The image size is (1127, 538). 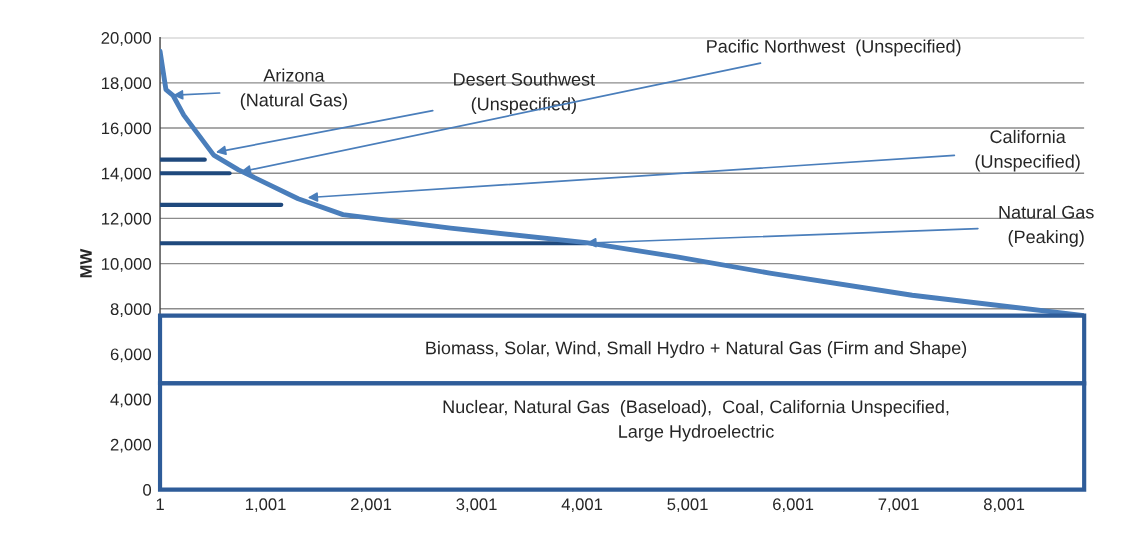 I want to click on annotation: Arizona (Natural Gas), so click(x=293, y=89).